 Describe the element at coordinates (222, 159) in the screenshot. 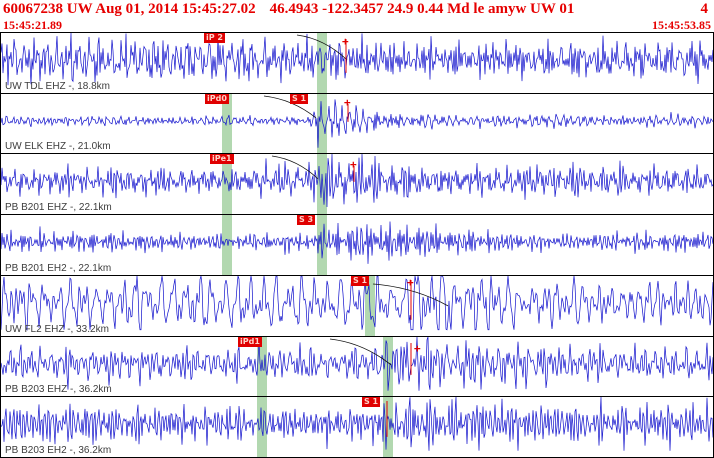

I see `pick-flag: iPe1` at that location.